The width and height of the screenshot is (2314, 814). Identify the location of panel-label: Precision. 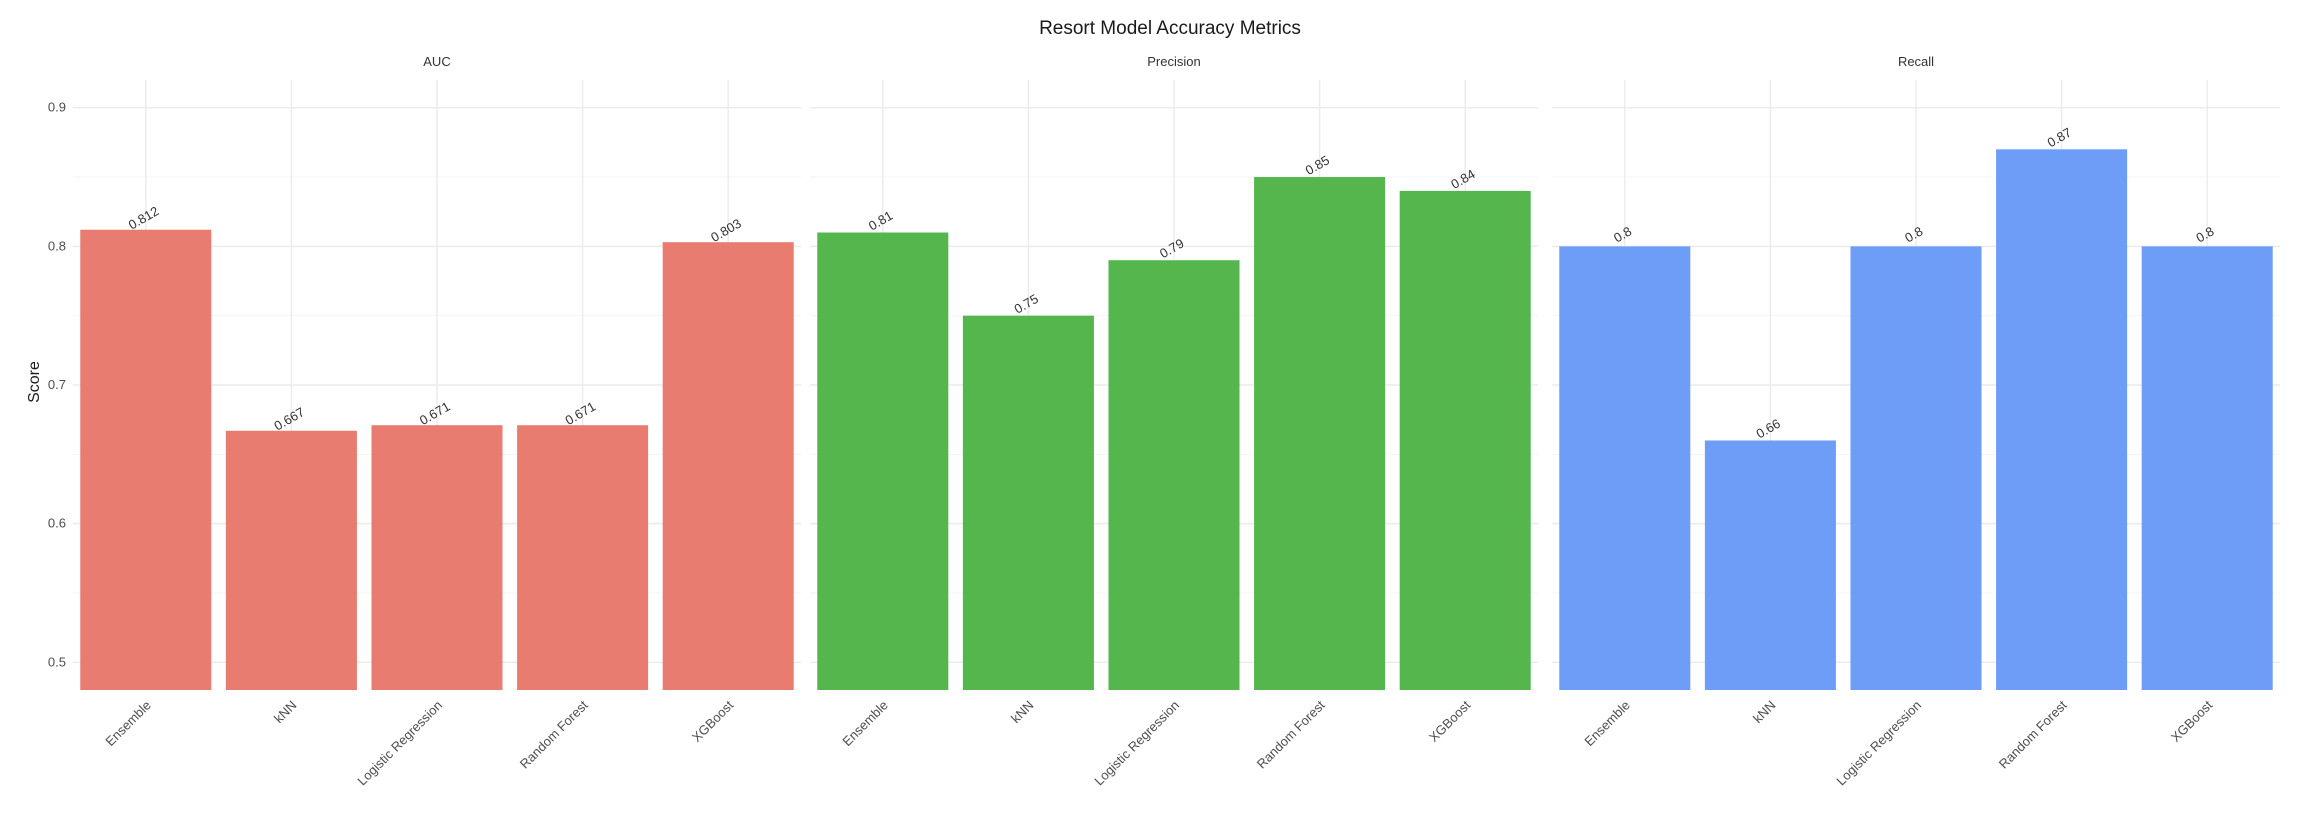
(1173, 61).